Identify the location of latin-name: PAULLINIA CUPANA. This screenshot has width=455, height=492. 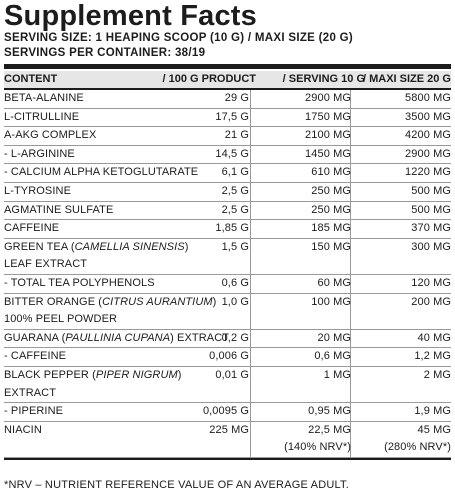
(118, 337).